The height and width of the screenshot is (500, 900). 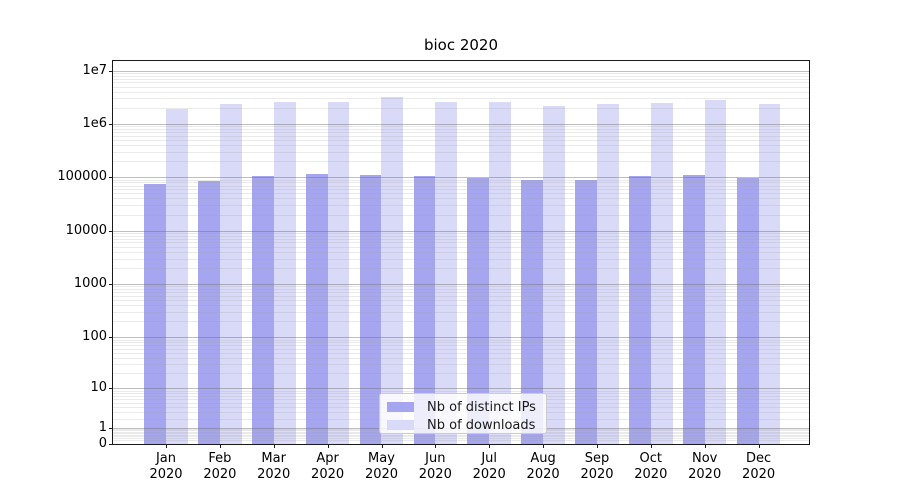 I want to click on bar-distinct-ips-aug, so click(x=532, y=312).